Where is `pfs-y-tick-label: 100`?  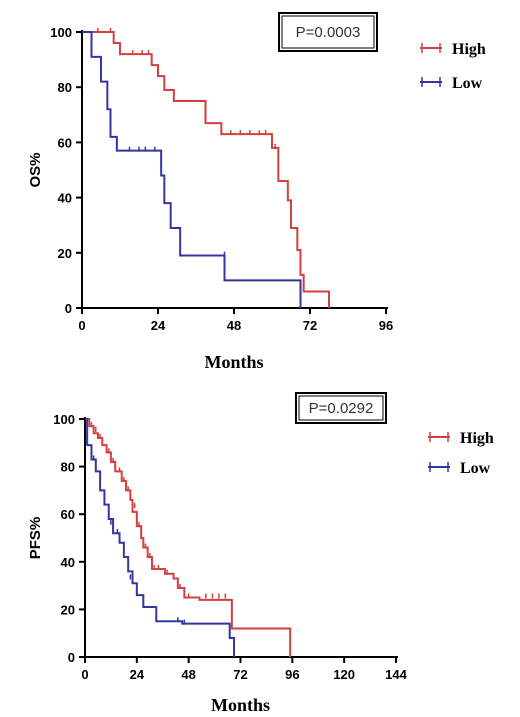
pfs-y-tick-label: 100 is located at coordinates (64, 419).